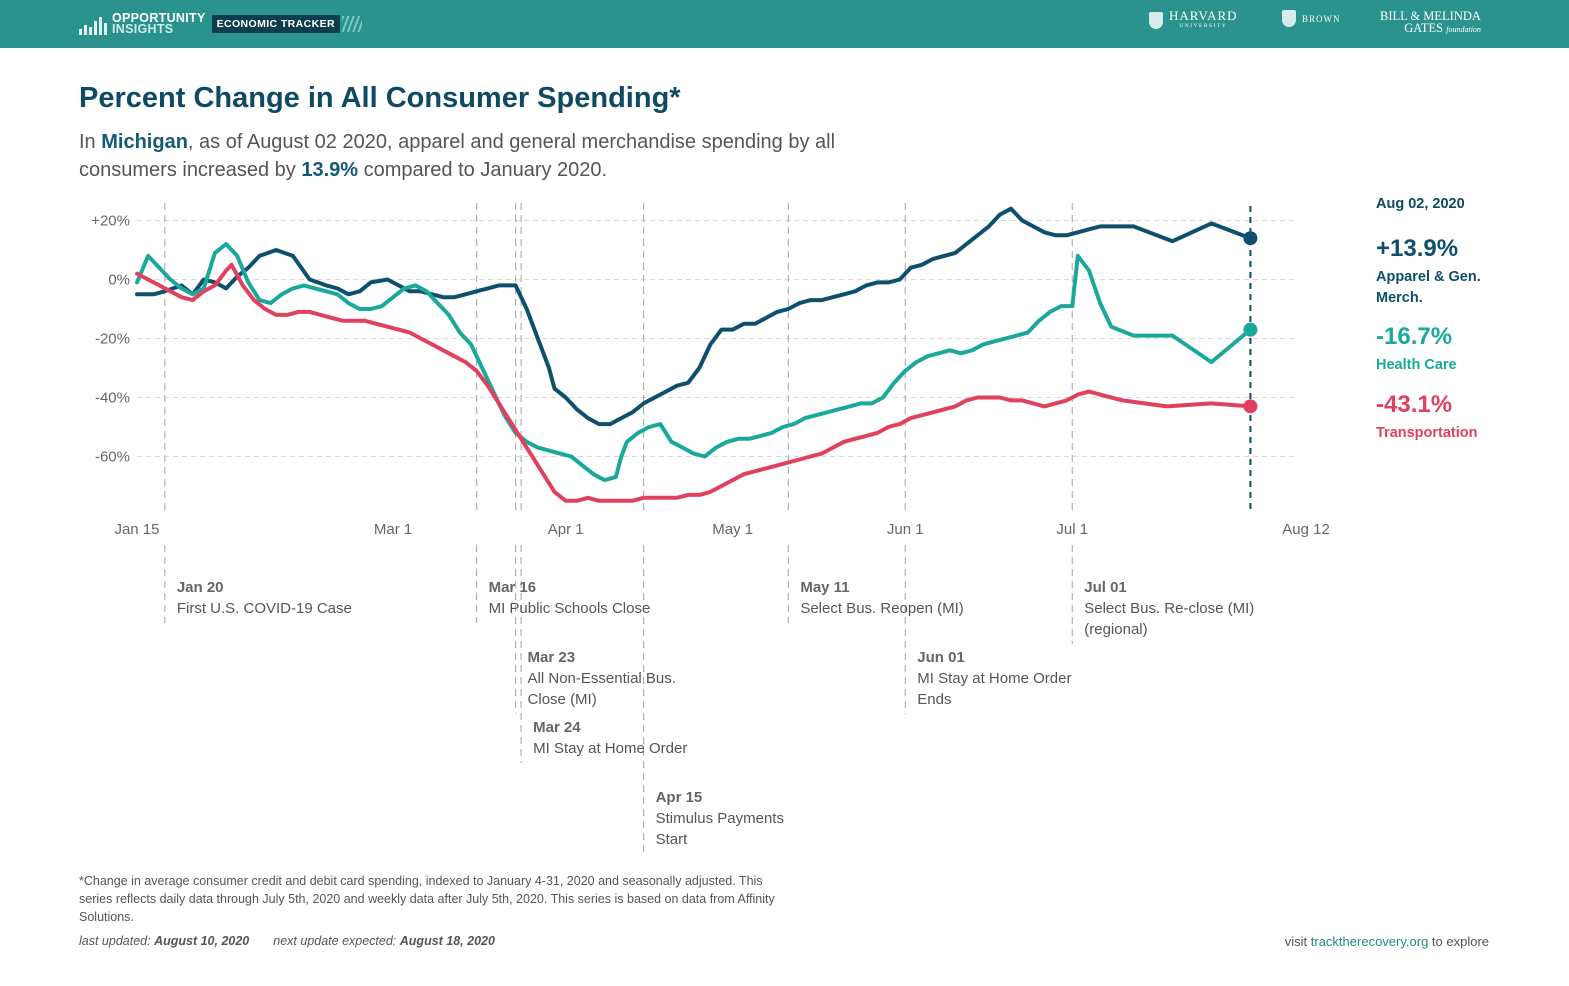 This screenshot has height=986, width=1569. I want to click on last-updated-date: August 10, 2020, so click(202, 941).